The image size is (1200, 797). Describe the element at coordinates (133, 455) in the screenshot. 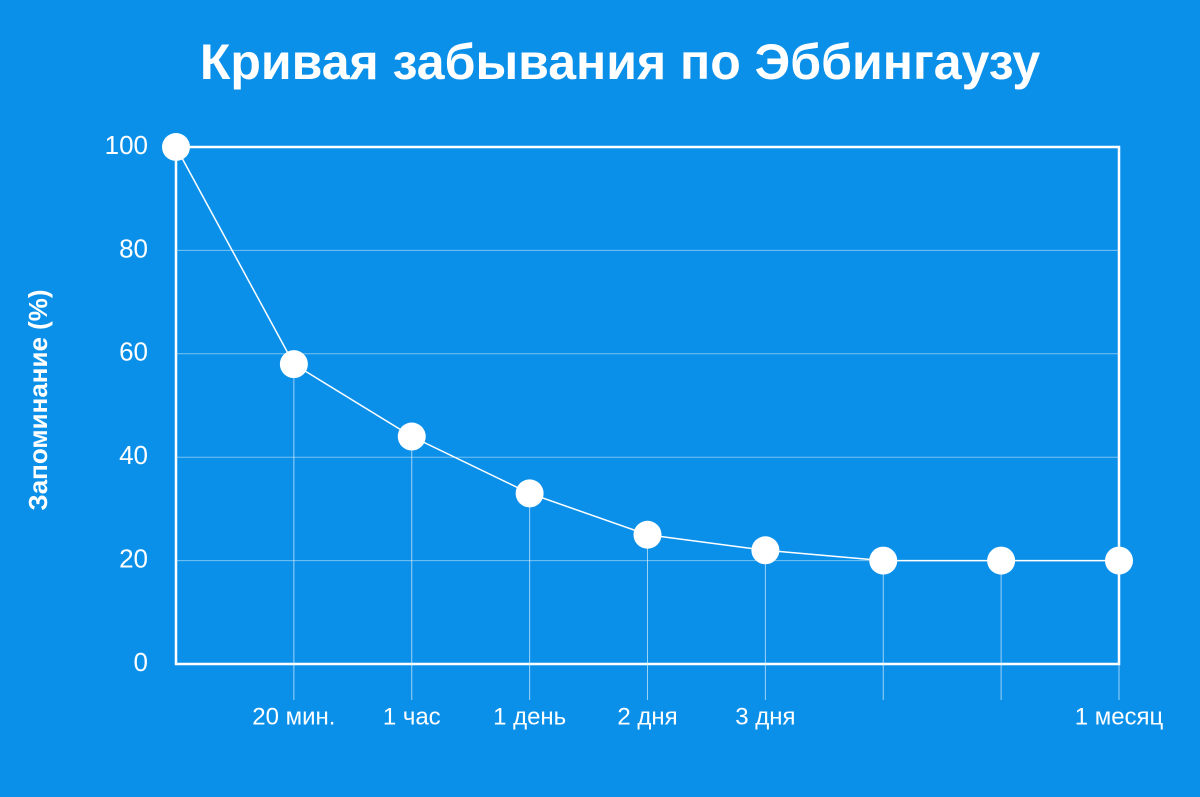

I see `y-tick-label: 40` at that location.